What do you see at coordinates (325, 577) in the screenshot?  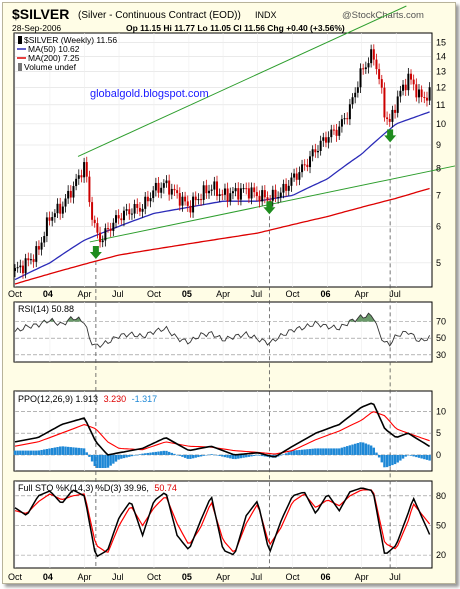 I see `x-tick-label: 06` at bounding box center [325, 577].